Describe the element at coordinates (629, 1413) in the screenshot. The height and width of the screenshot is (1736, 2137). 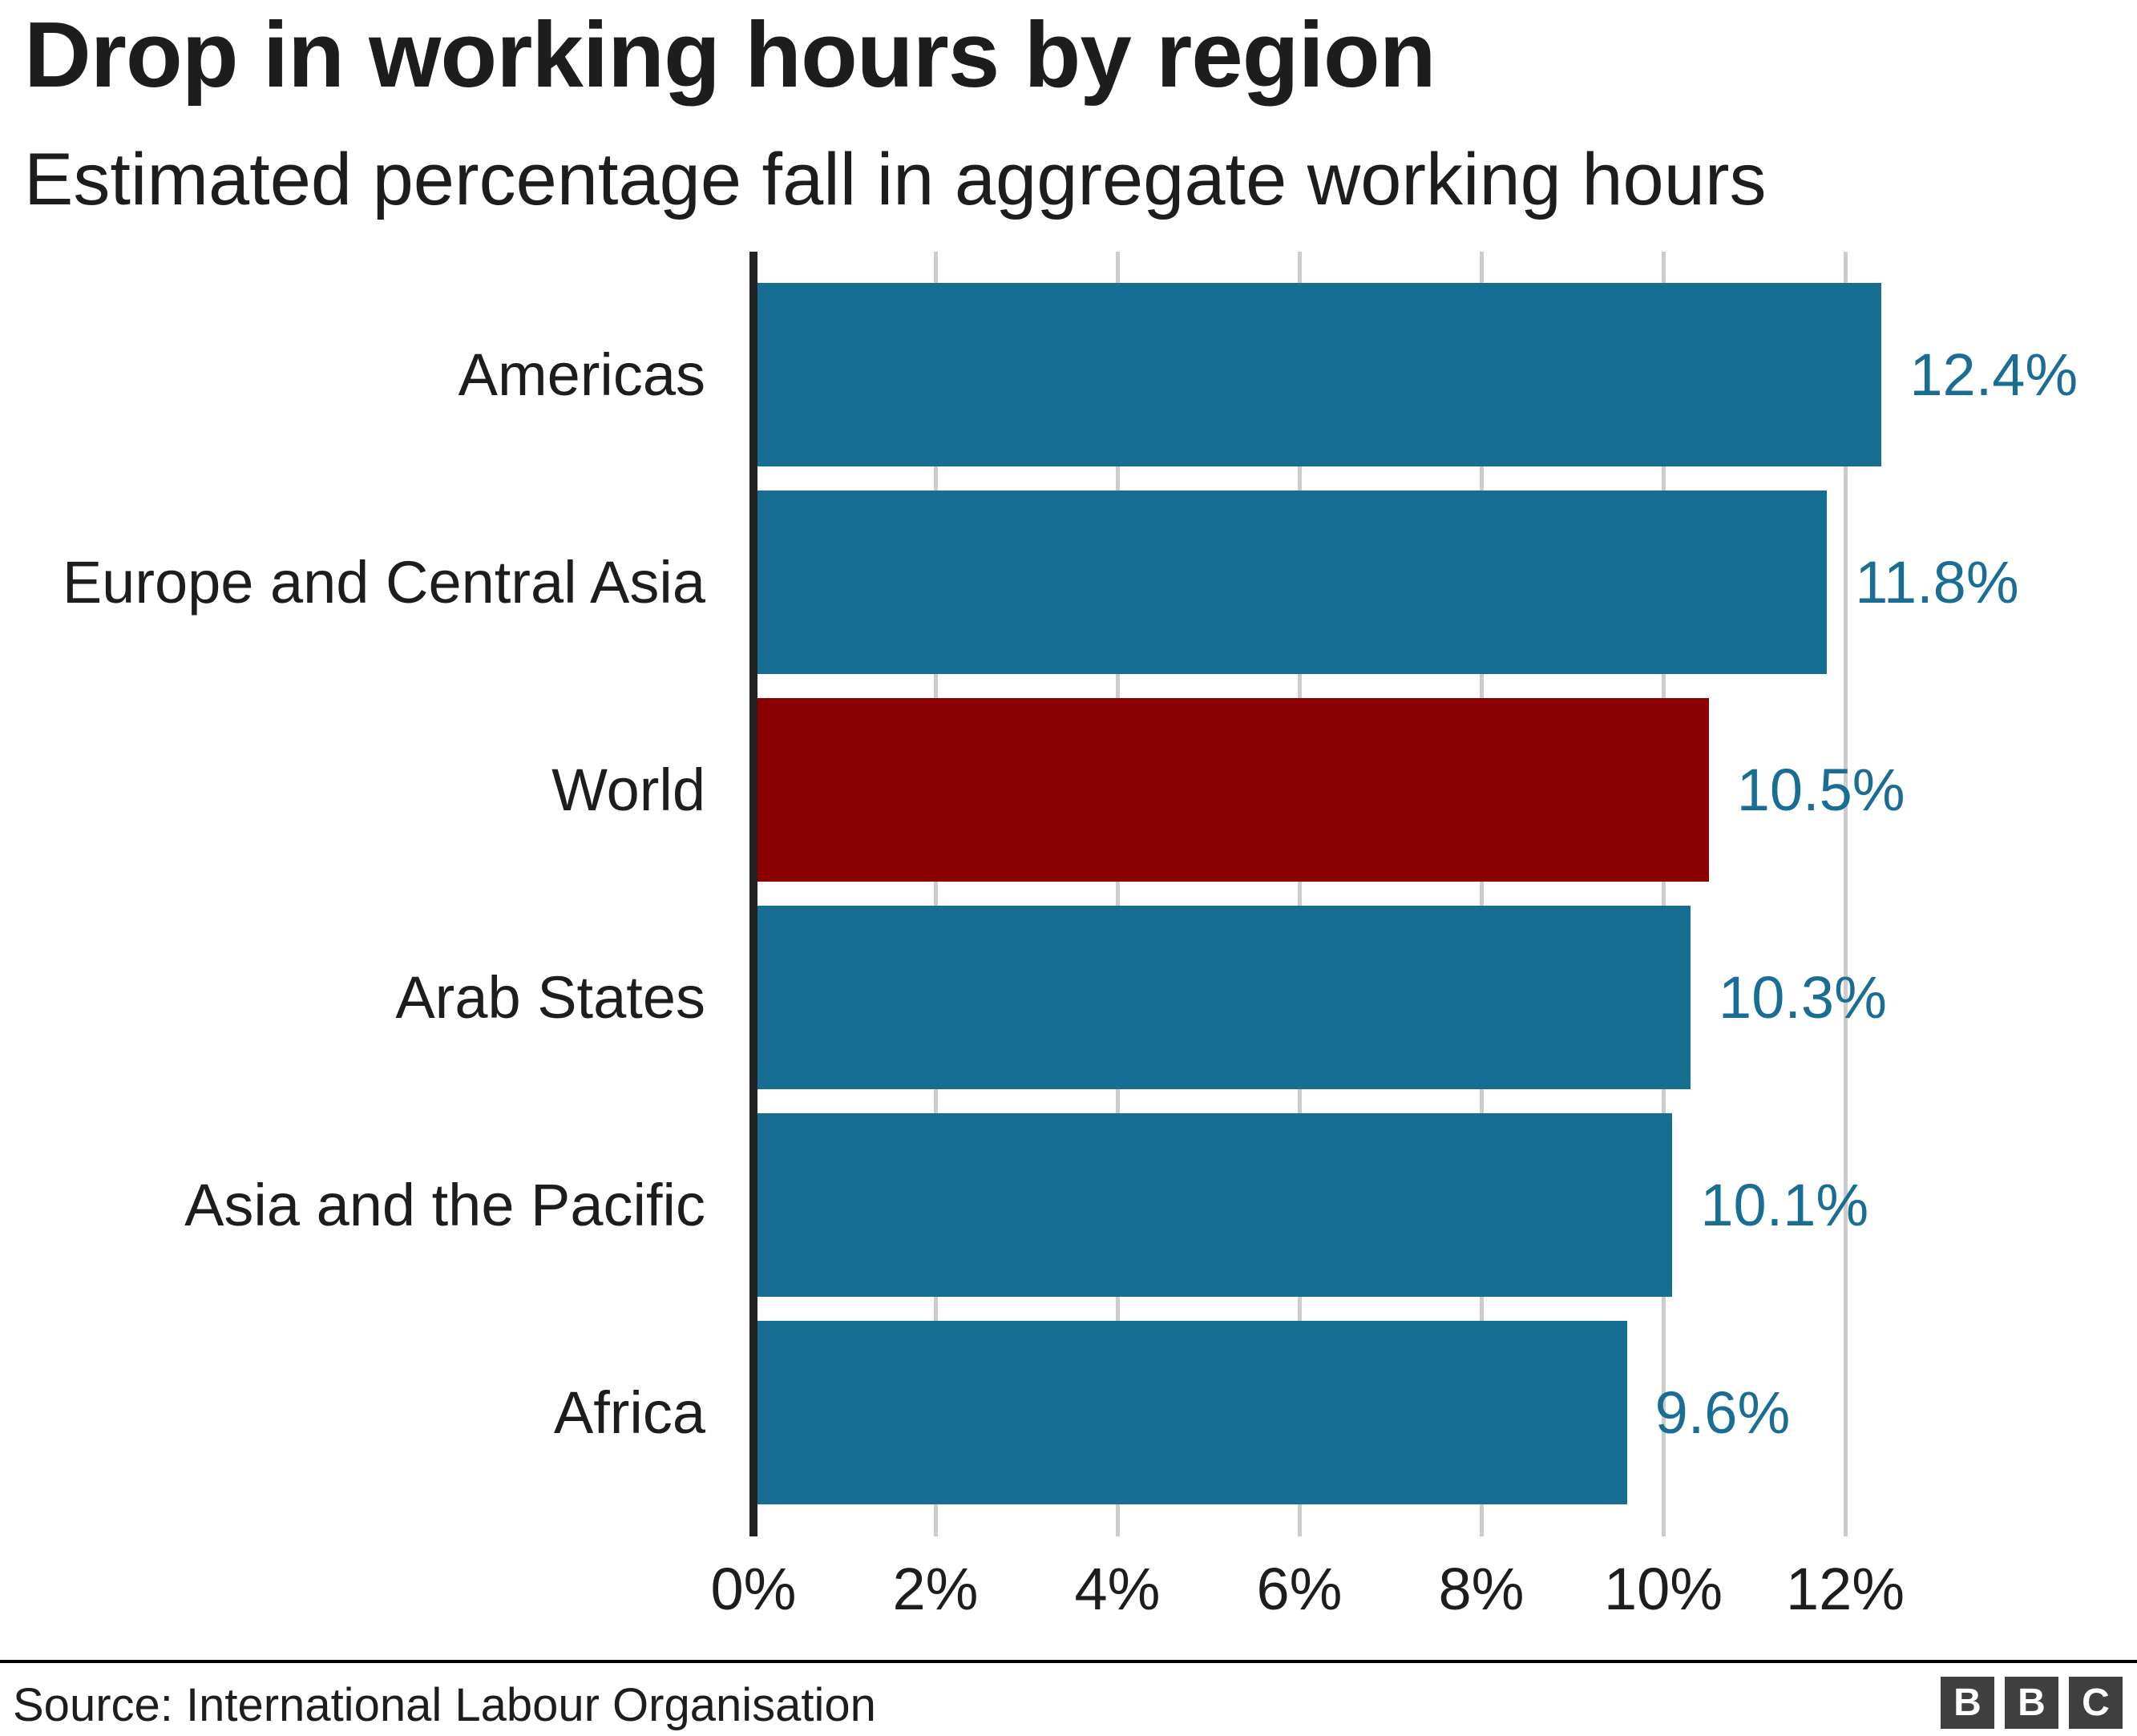
I see `category-label-africa: Africa` at that location.